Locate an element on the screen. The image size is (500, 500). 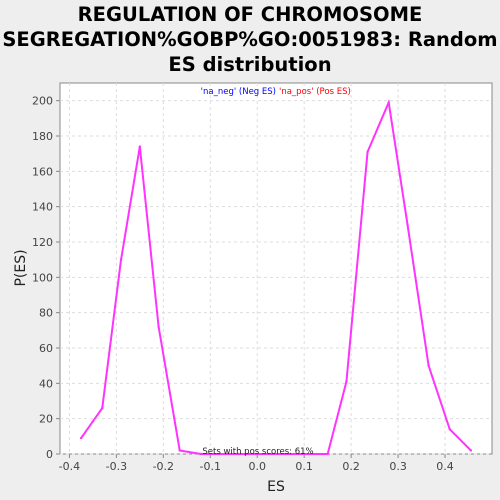
x-axis-label: ES is located at coordinates (276, 487).